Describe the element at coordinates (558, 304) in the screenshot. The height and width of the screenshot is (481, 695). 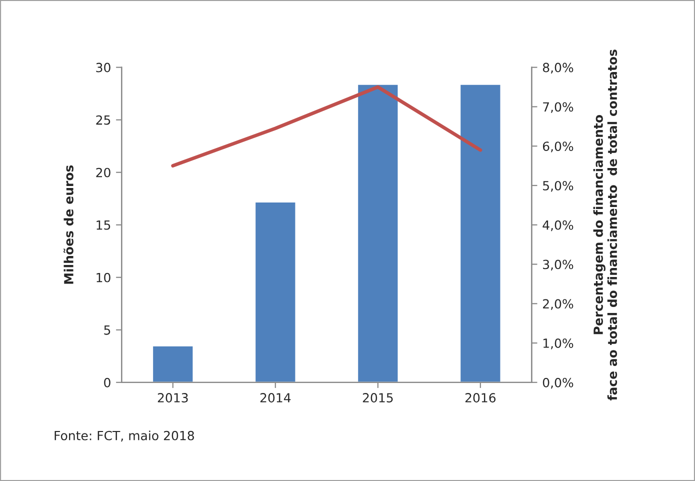
I see `y2-tick-label: 2,0%` at that location.